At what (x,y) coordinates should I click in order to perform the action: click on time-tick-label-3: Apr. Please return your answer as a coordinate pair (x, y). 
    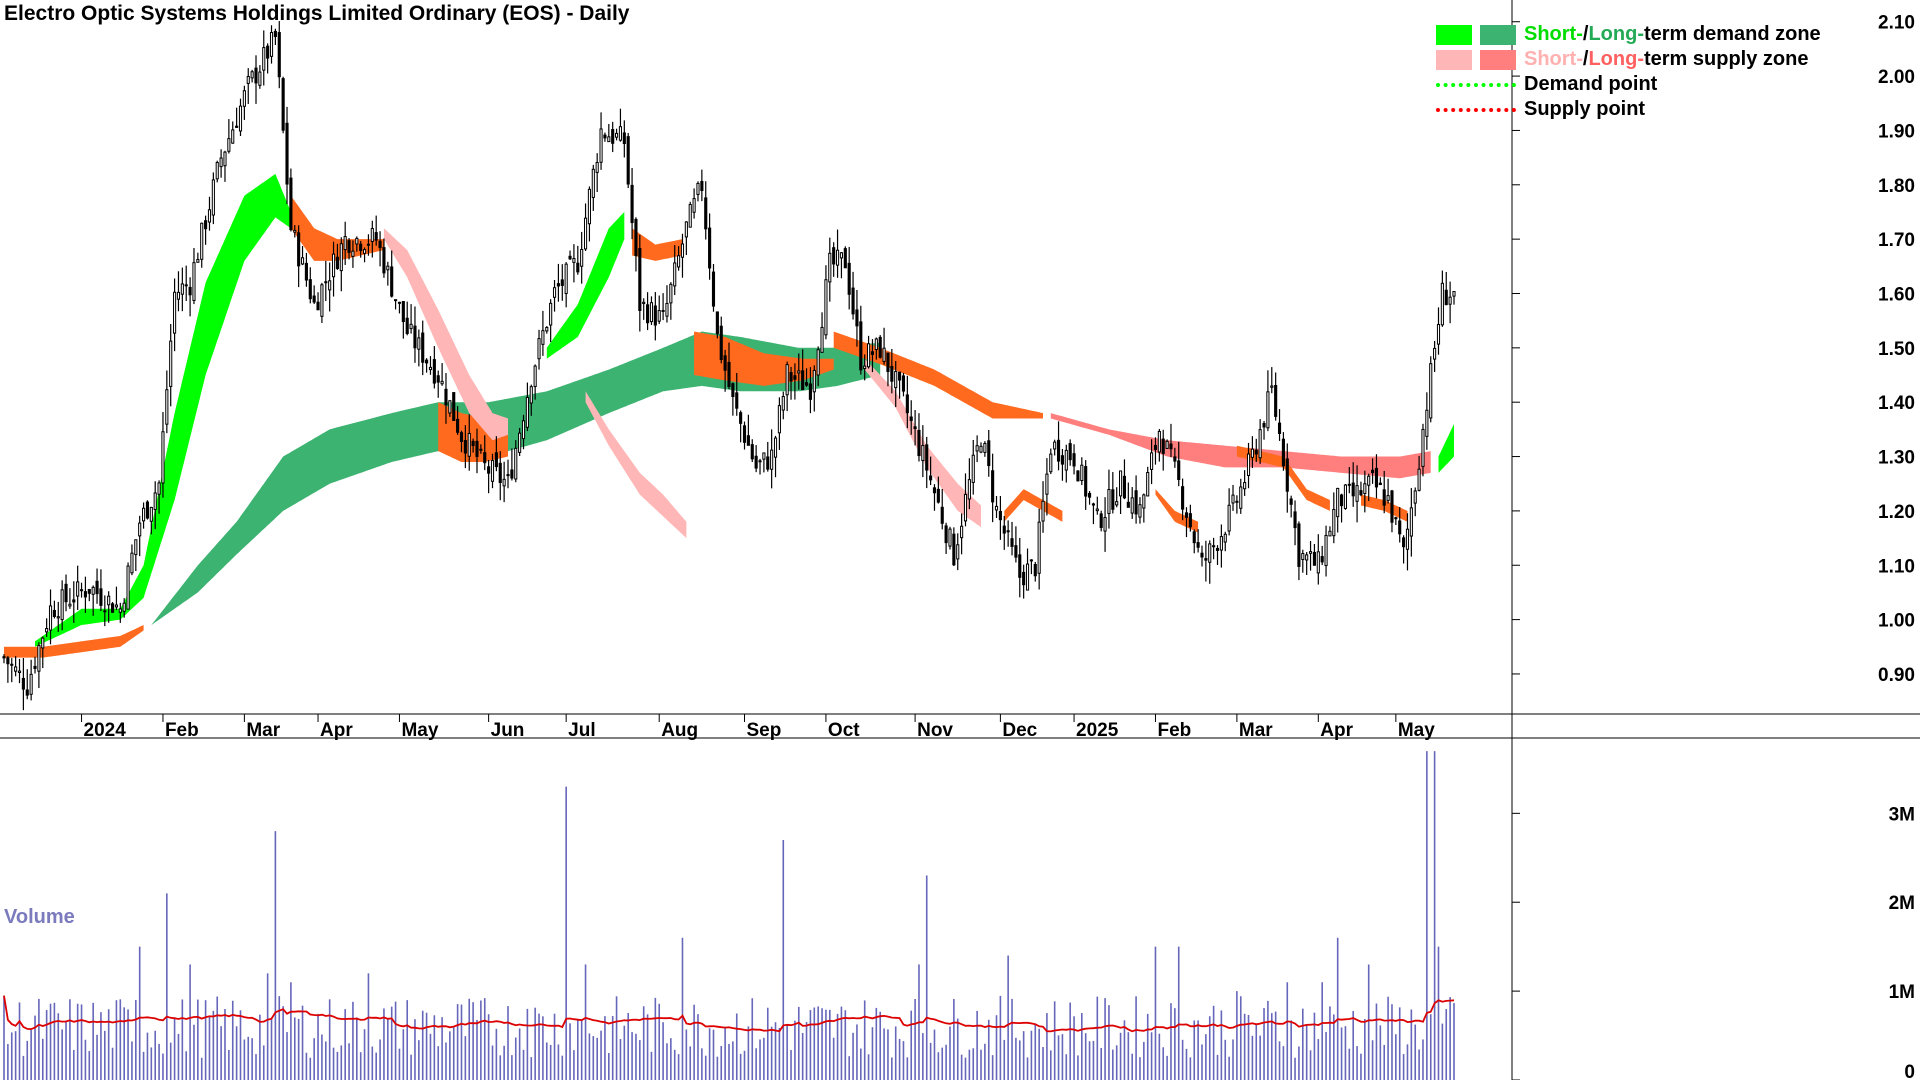
    Looking at the image, I should click on (336, 730).